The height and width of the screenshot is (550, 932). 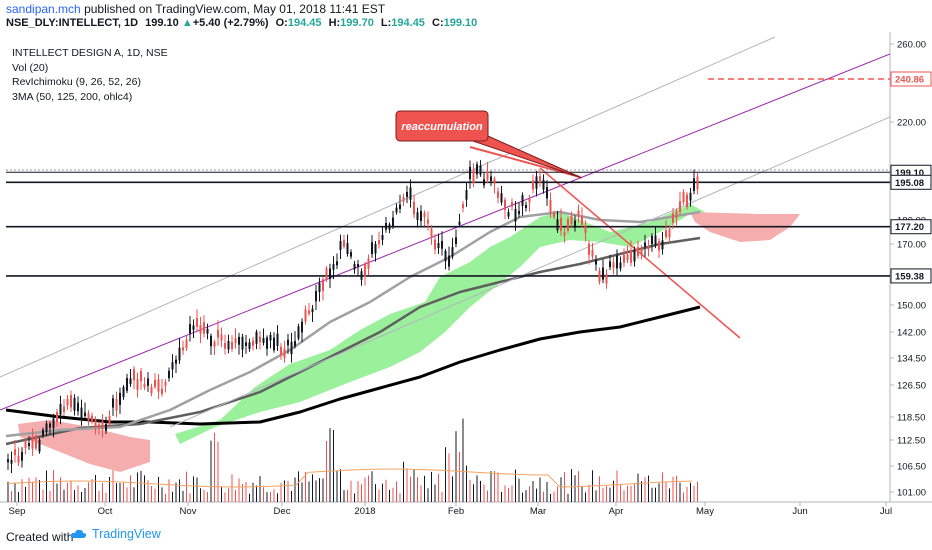 I want to click on tradingview-link: TradingView, so click(x=126, y=534).